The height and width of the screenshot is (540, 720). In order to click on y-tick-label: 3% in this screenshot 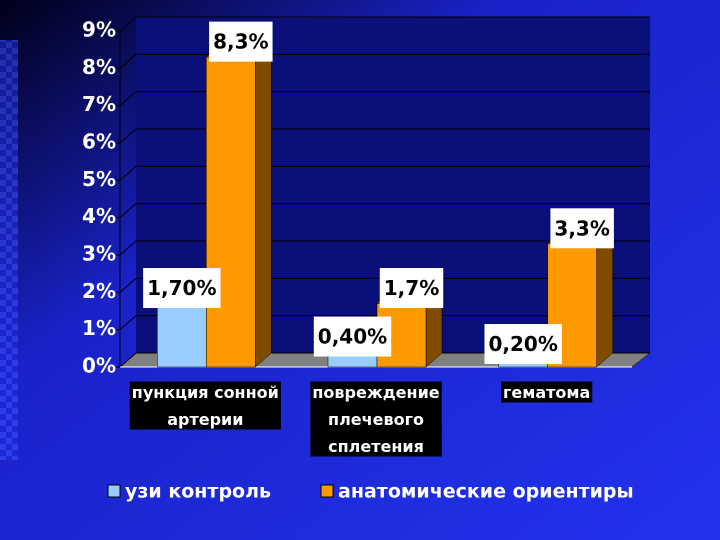, I will do `click(99, 254)`.